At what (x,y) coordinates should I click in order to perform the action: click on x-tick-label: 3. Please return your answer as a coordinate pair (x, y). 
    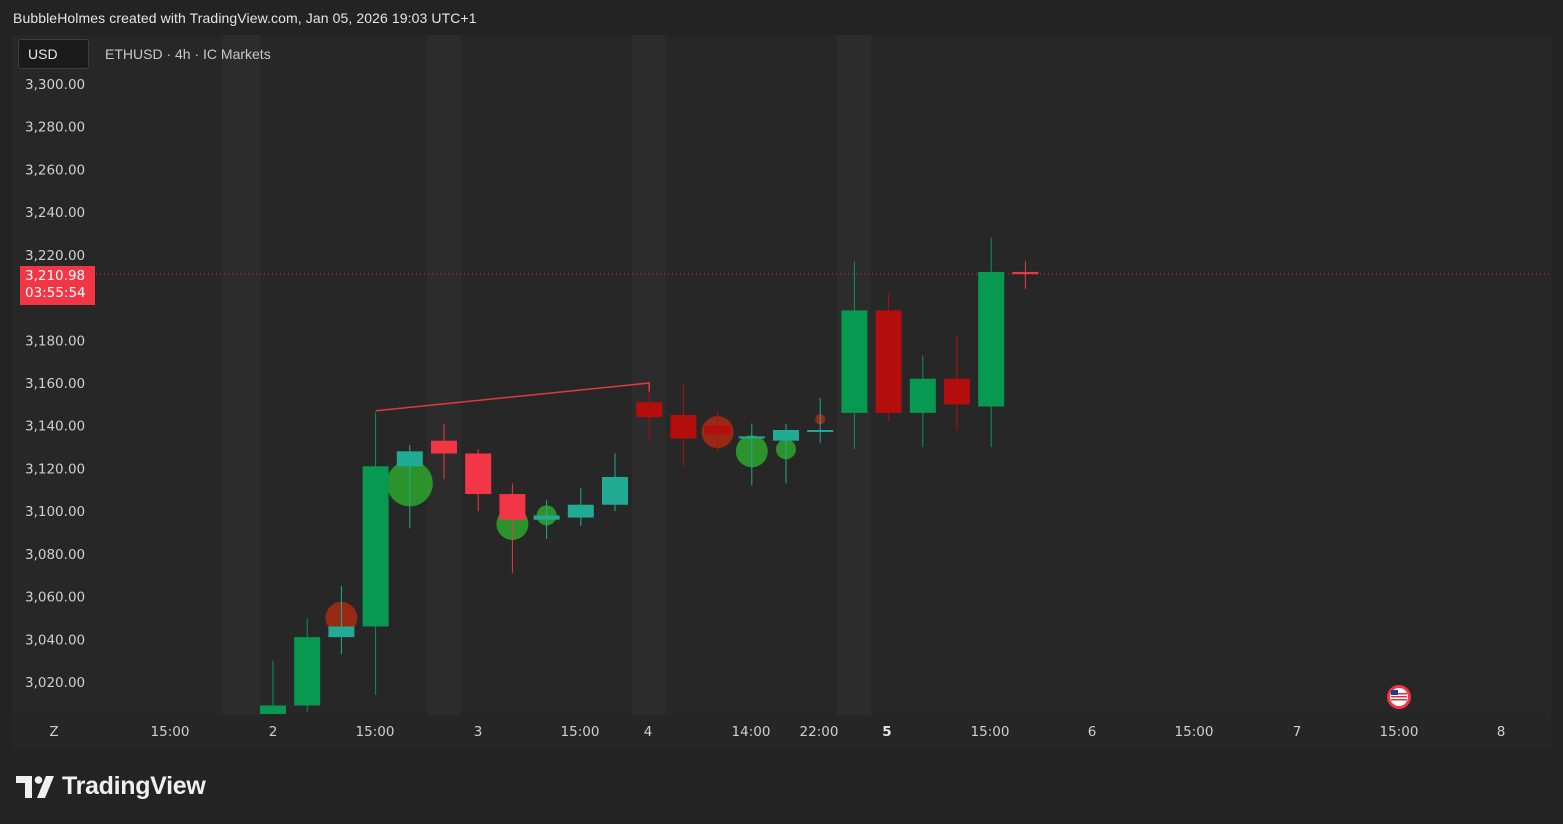
    Looking at the image, I should click on (478, 732).